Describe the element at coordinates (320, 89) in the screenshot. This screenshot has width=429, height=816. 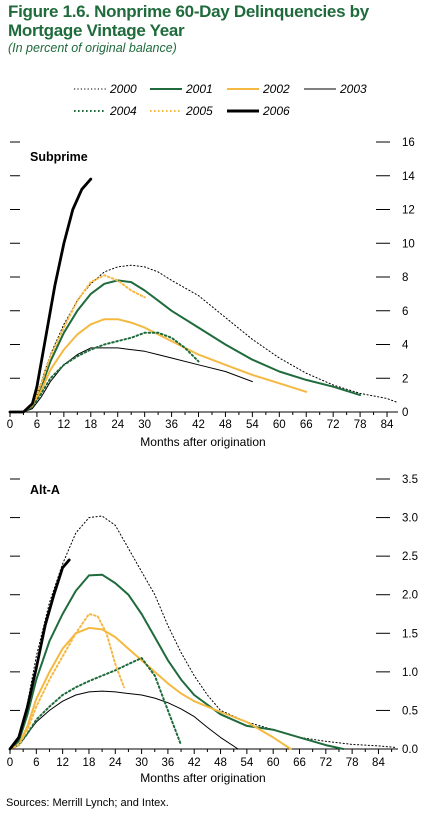
I see `legend-swatch-2003` at that location.